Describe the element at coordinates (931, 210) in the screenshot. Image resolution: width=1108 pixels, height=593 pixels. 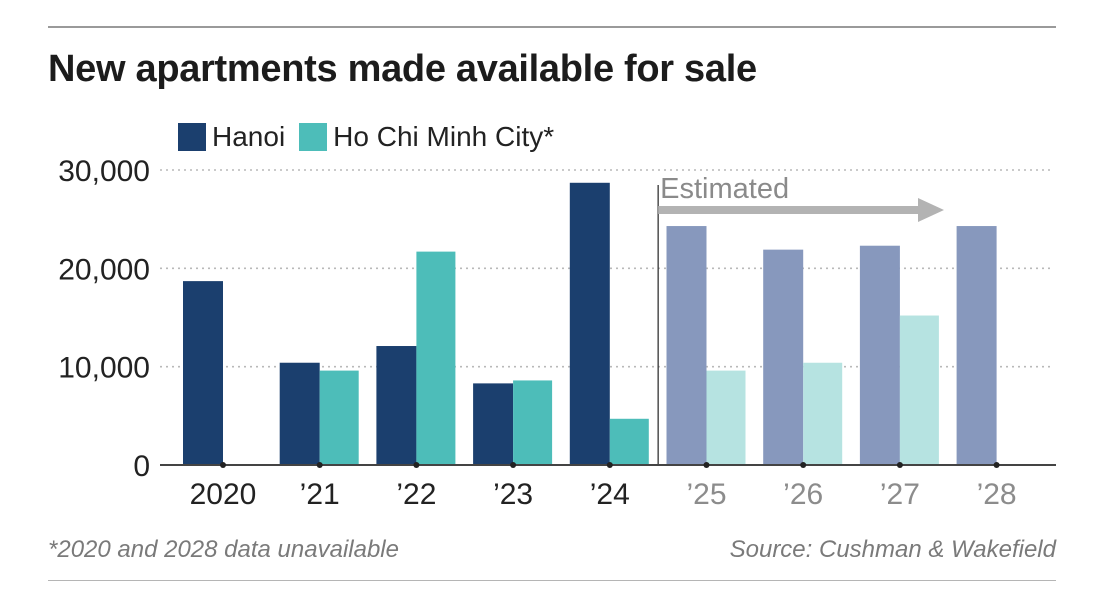
I see `estimate-arrow-head` at that location.